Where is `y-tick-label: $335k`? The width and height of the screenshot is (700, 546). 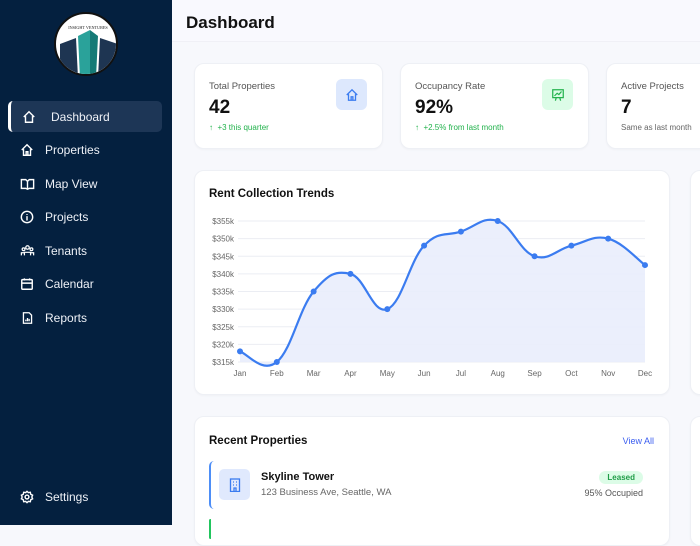 y-tick-label: $335k is located at coordinates (223, 292).